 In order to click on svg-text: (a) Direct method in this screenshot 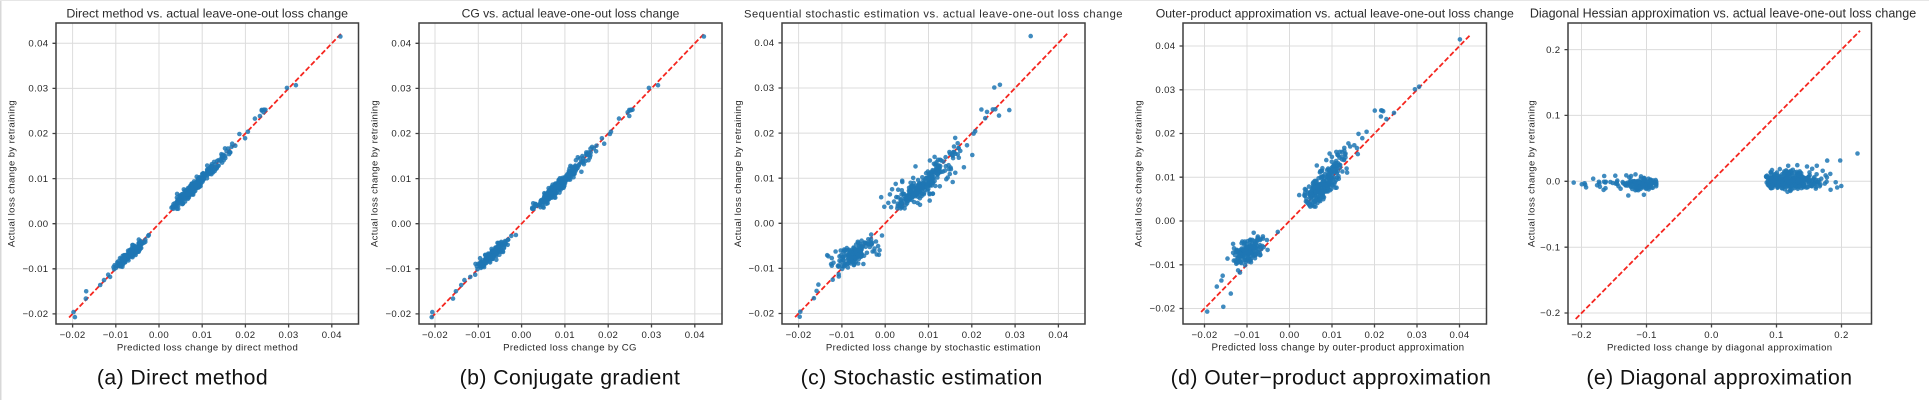, I will do `click(182, 377)`.